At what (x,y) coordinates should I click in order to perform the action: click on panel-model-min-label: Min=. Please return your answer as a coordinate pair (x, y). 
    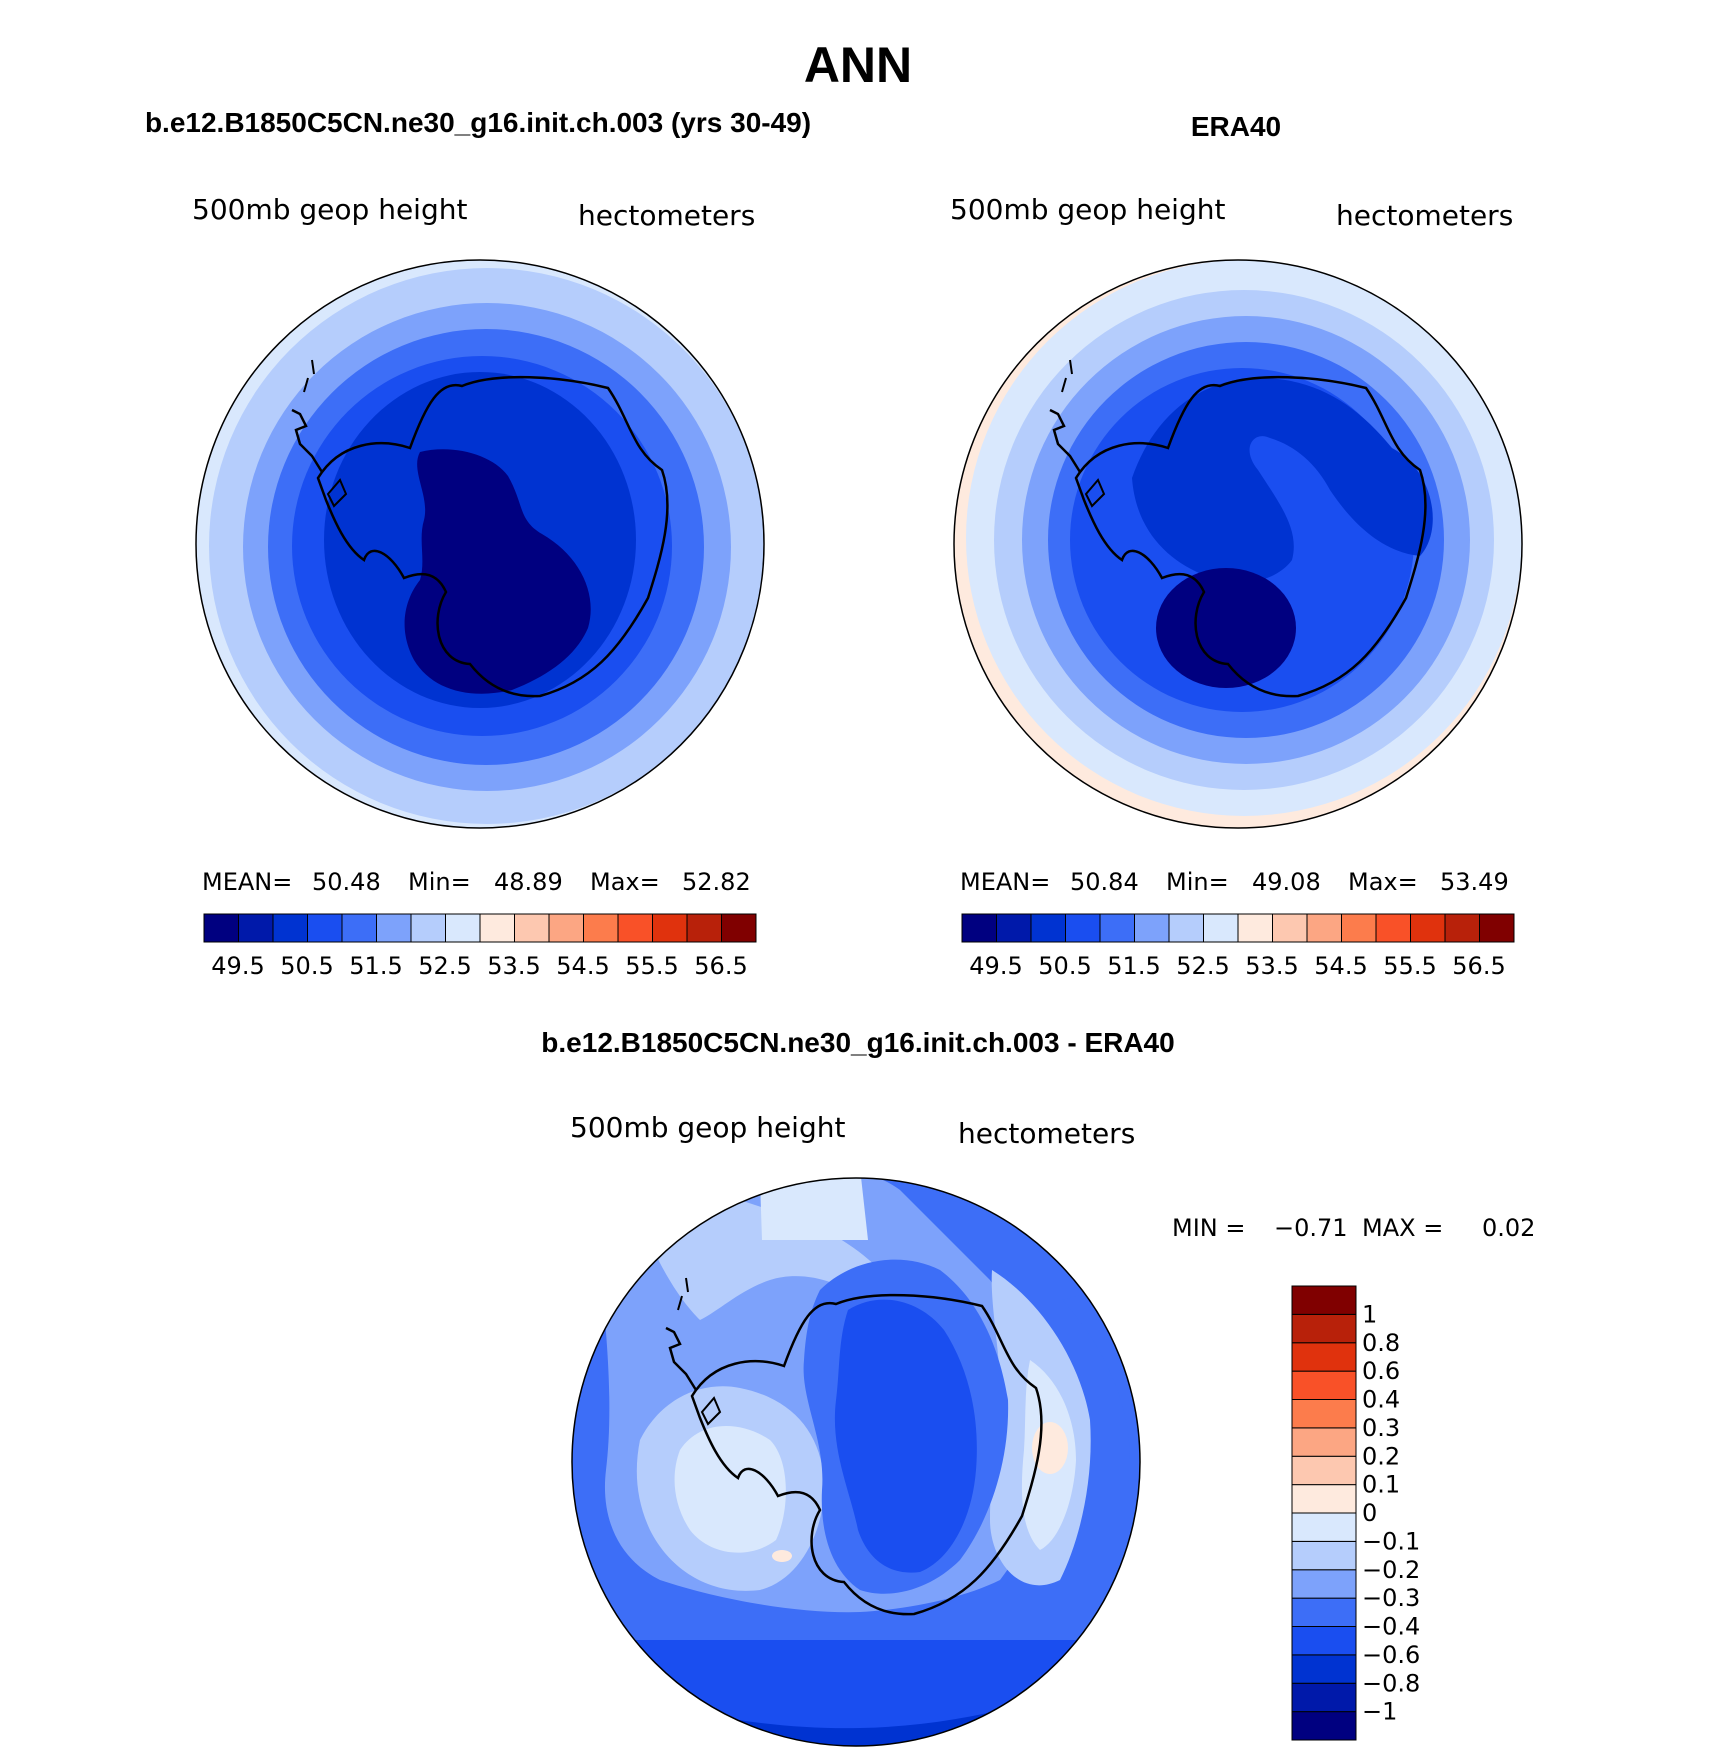
    Looking at the image, I should click on (439, 882).